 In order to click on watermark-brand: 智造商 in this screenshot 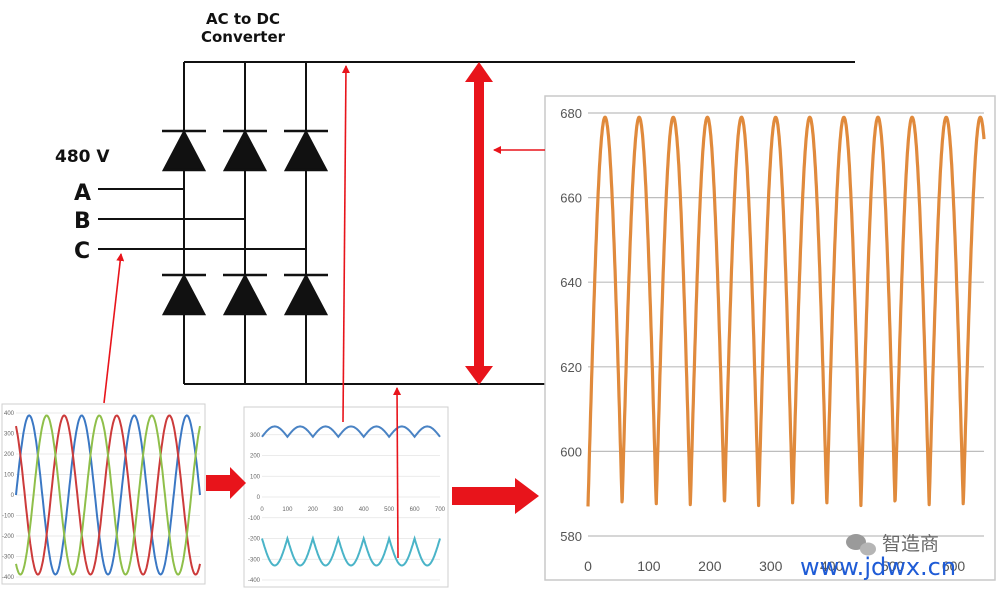, I will do `click(910, 544)`.